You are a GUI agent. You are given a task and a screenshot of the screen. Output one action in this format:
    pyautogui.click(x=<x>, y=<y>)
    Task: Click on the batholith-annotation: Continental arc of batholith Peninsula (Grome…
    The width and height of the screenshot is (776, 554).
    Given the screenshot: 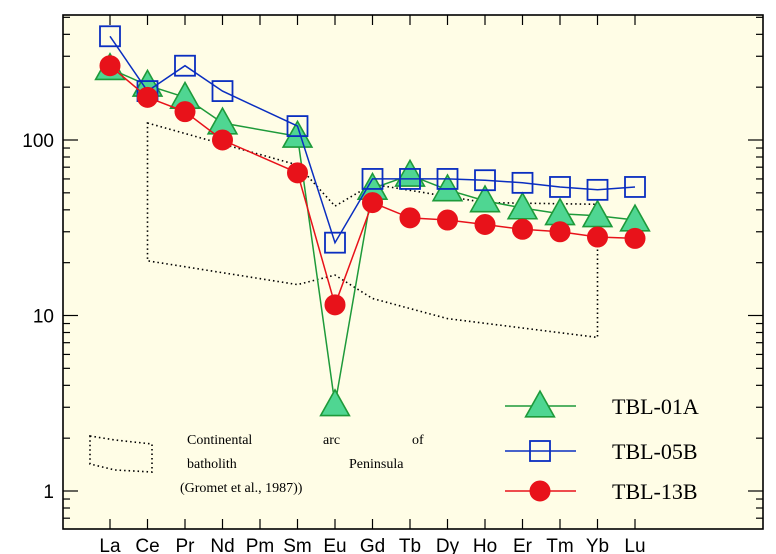 What is the action you would take?
    pyautogui.click(x=256, y=464)
    